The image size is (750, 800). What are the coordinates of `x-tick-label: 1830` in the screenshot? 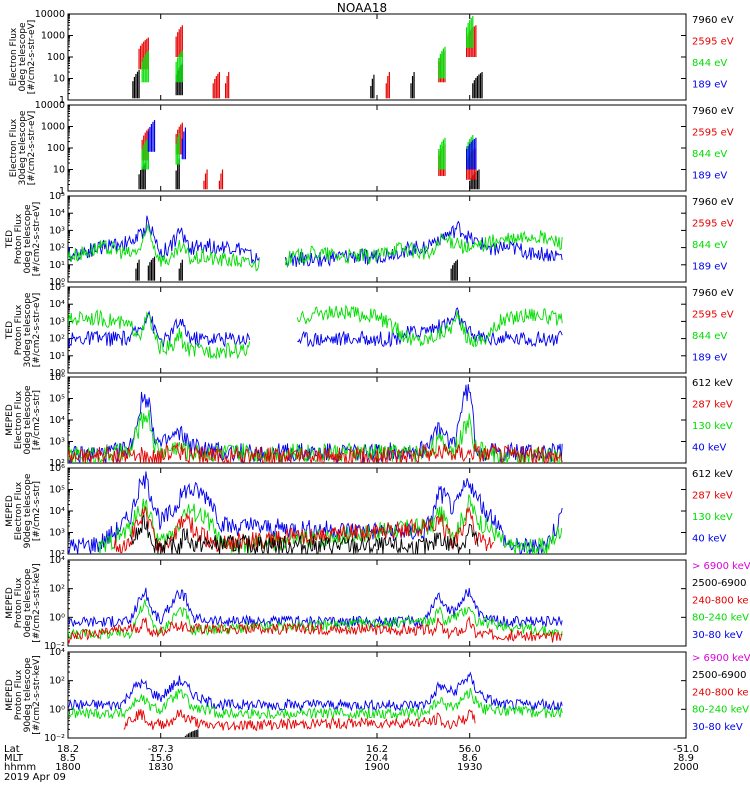 It's located at (160, 767).